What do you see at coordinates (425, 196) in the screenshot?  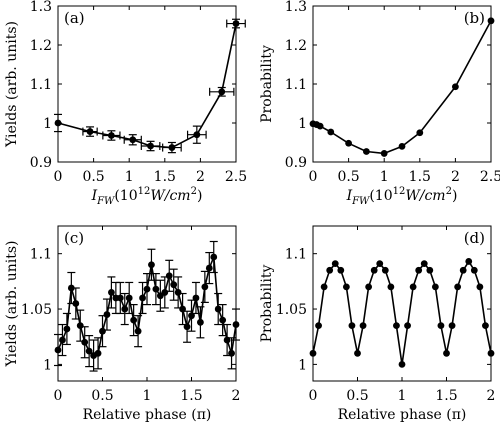 I see `x-axis-label-part: W/cm` at bounding box center [425, 196].